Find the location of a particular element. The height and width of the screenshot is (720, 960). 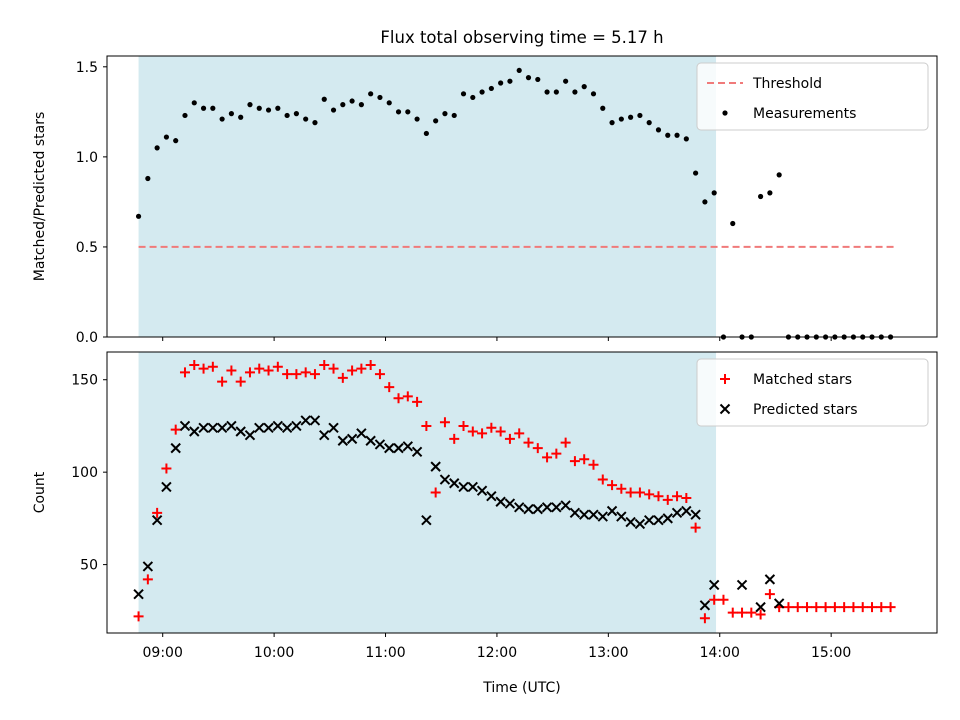

legend-predicted-handle is located at coordinates (725, 409).